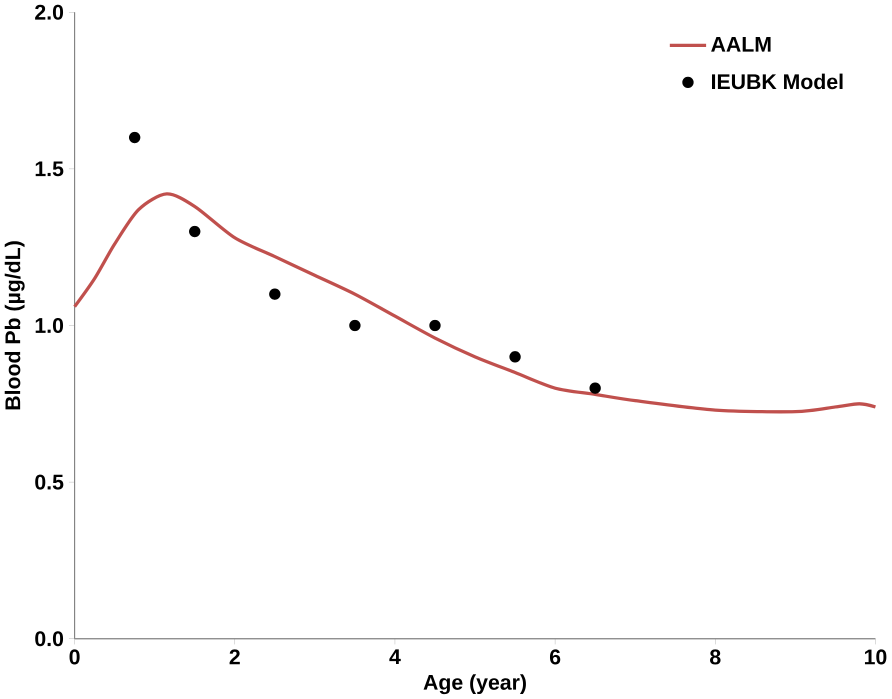 The width and height of the screenshot is (892, 699). What do you see at coordinates (777, 82) in the screenshot?
I see `legend-label: IEUBK Model` at bounding box center [777, 82].